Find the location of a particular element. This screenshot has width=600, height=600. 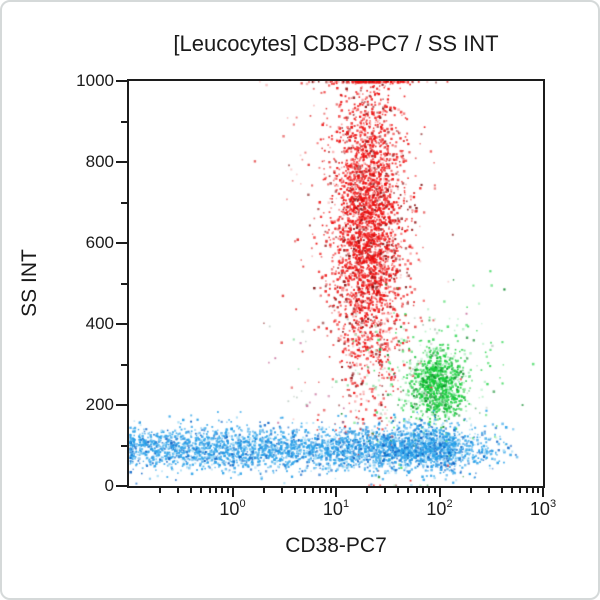

x-tick-label: 10¹ is located at coordinates (336, 508).